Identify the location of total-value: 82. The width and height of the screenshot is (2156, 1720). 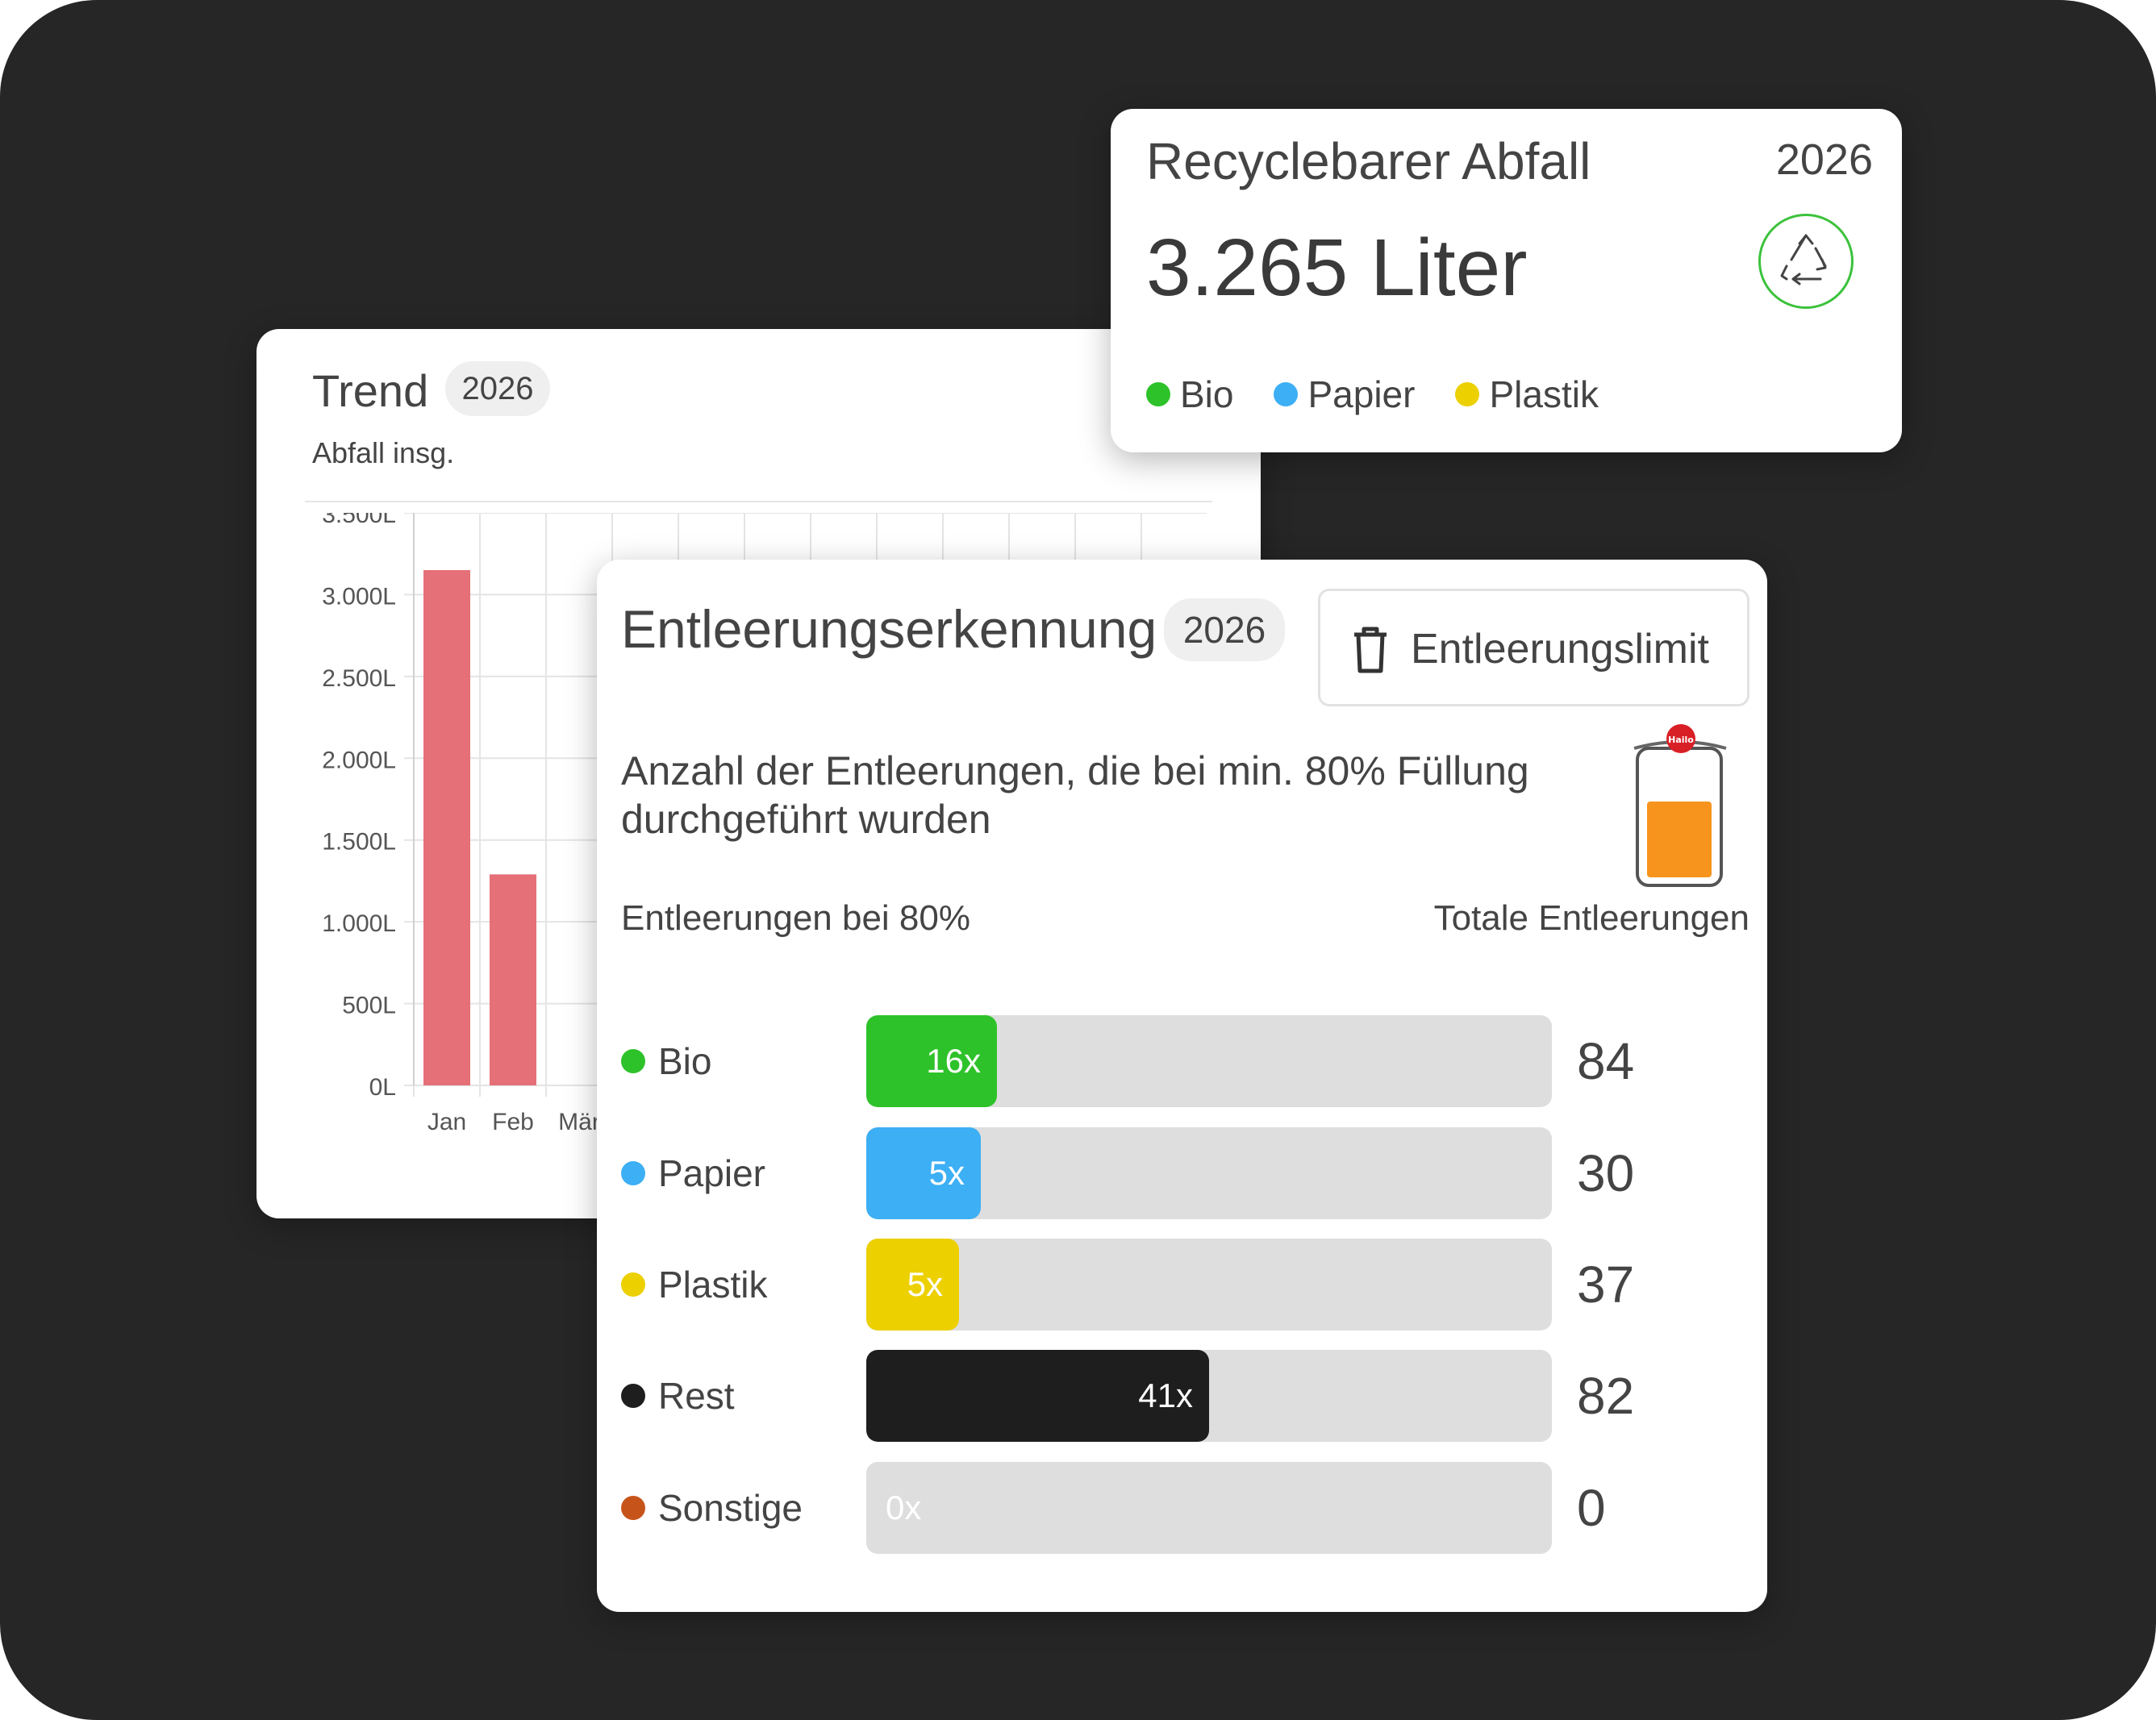
(1606, 1396).